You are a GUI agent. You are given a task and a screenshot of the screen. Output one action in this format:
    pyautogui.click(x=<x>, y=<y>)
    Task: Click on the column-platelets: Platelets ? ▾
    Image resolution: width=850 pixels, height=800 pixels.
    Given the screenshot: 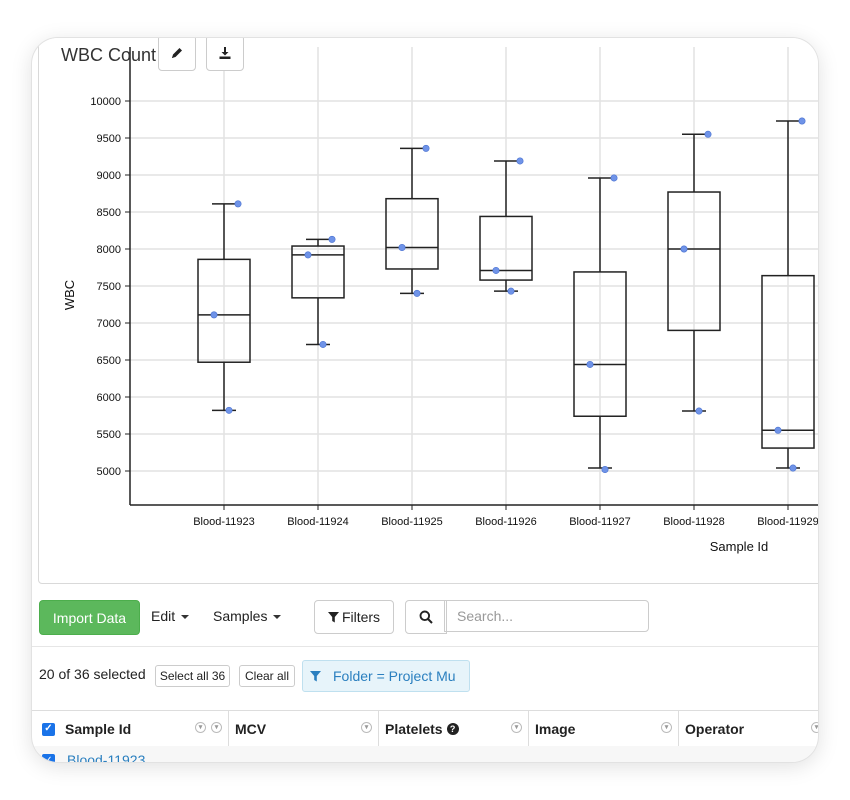 What is the action you would take?
    pyautogui.click(x=454, y=729)
    